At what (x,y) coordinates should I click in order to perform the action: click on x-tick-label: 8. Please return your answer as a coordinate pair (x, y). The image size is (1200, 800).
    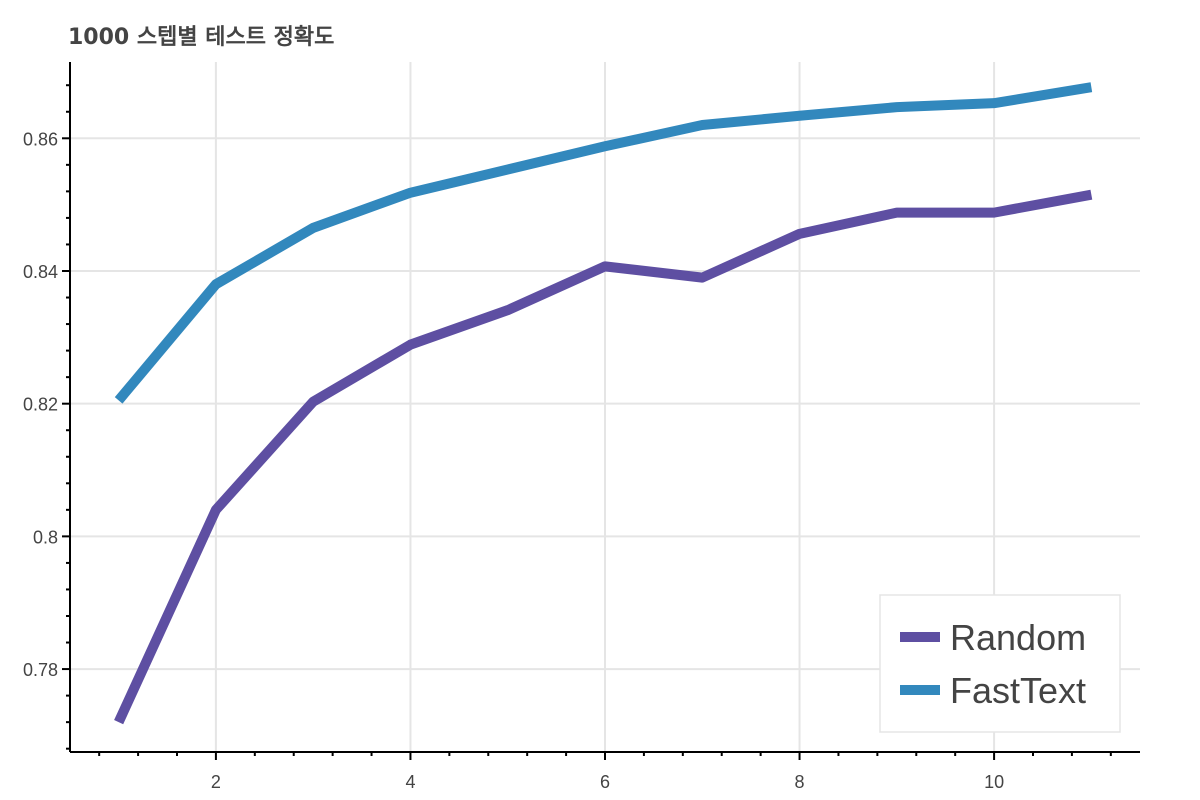
    Looking at the image, I should click on (800, 782).